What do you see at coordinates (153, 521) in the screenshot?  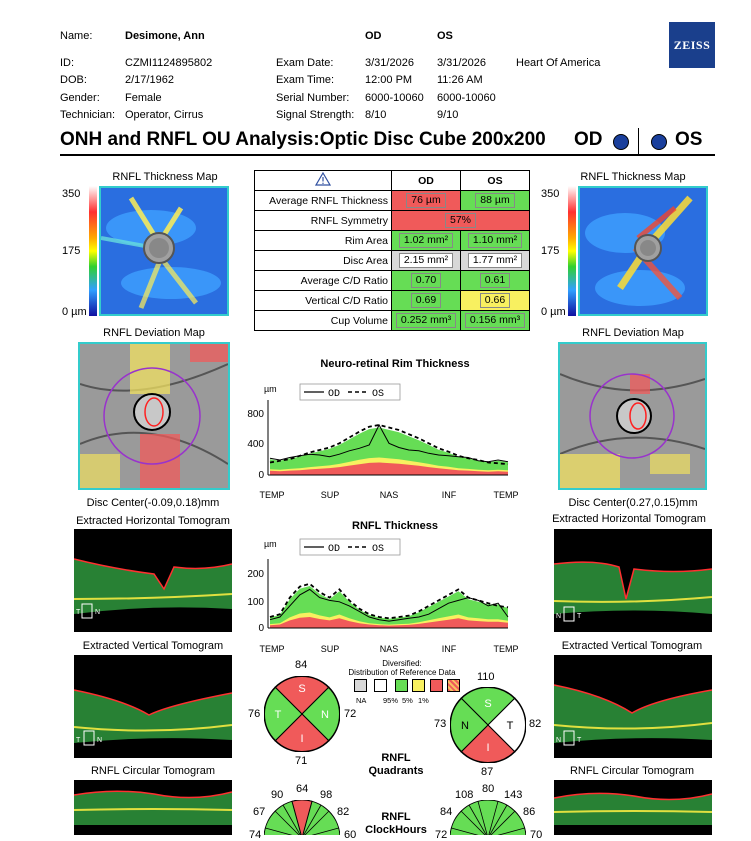 I see `od-horizontal-tomogram-title: Extracted Horizontal Tomogram` at bounding box center [153, 521].